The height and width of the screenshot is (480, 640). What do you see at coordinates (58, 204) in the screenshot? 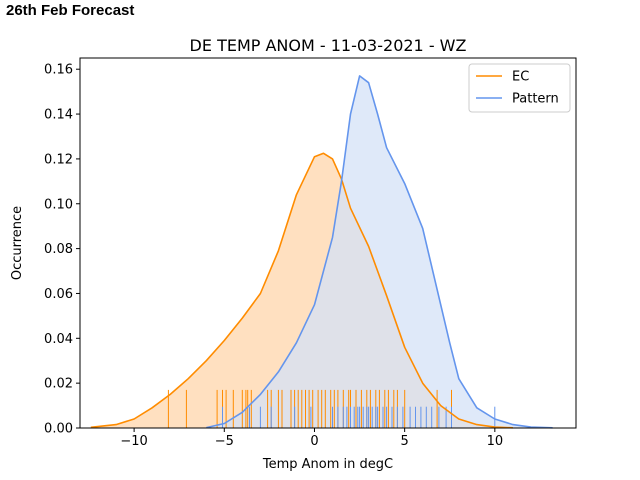
I see `y-tick-label: 0.10` at bounding box center [58, 204].